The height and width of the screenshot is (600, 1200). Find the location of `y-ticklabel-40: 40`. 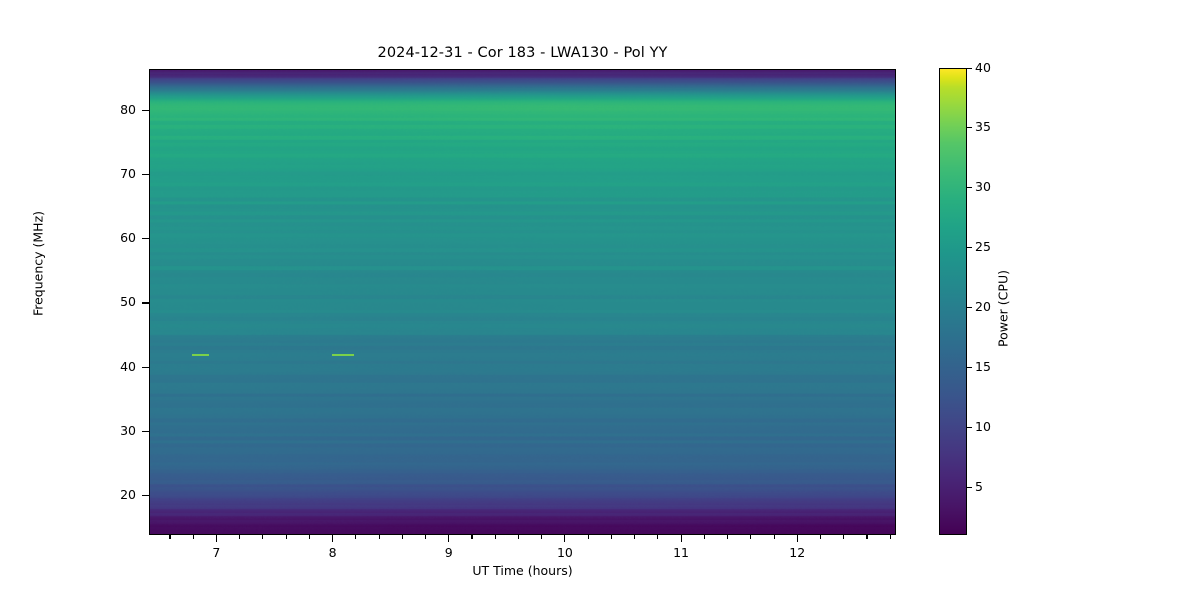

y-ticklabel-40: 40 is located at coordinates (128, 366).